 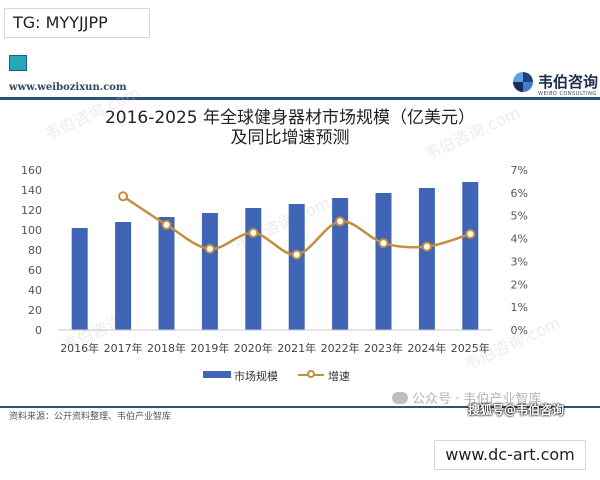 I want to click on y2-tick-label: 1%, so click(x=519, y=307).